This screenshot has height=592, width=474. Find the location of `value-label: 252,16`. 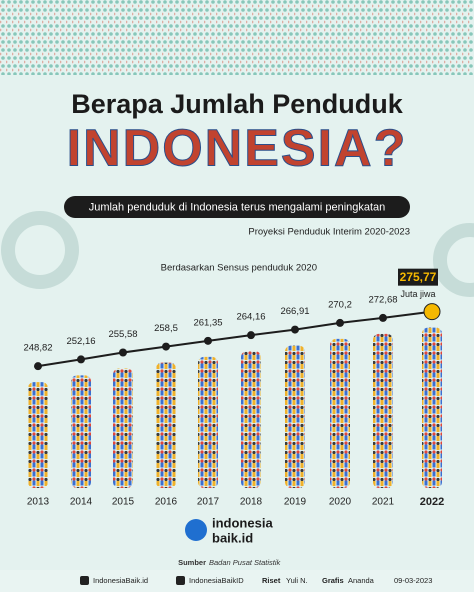

value-label: 252,16 is located at coordinates (80, 341).